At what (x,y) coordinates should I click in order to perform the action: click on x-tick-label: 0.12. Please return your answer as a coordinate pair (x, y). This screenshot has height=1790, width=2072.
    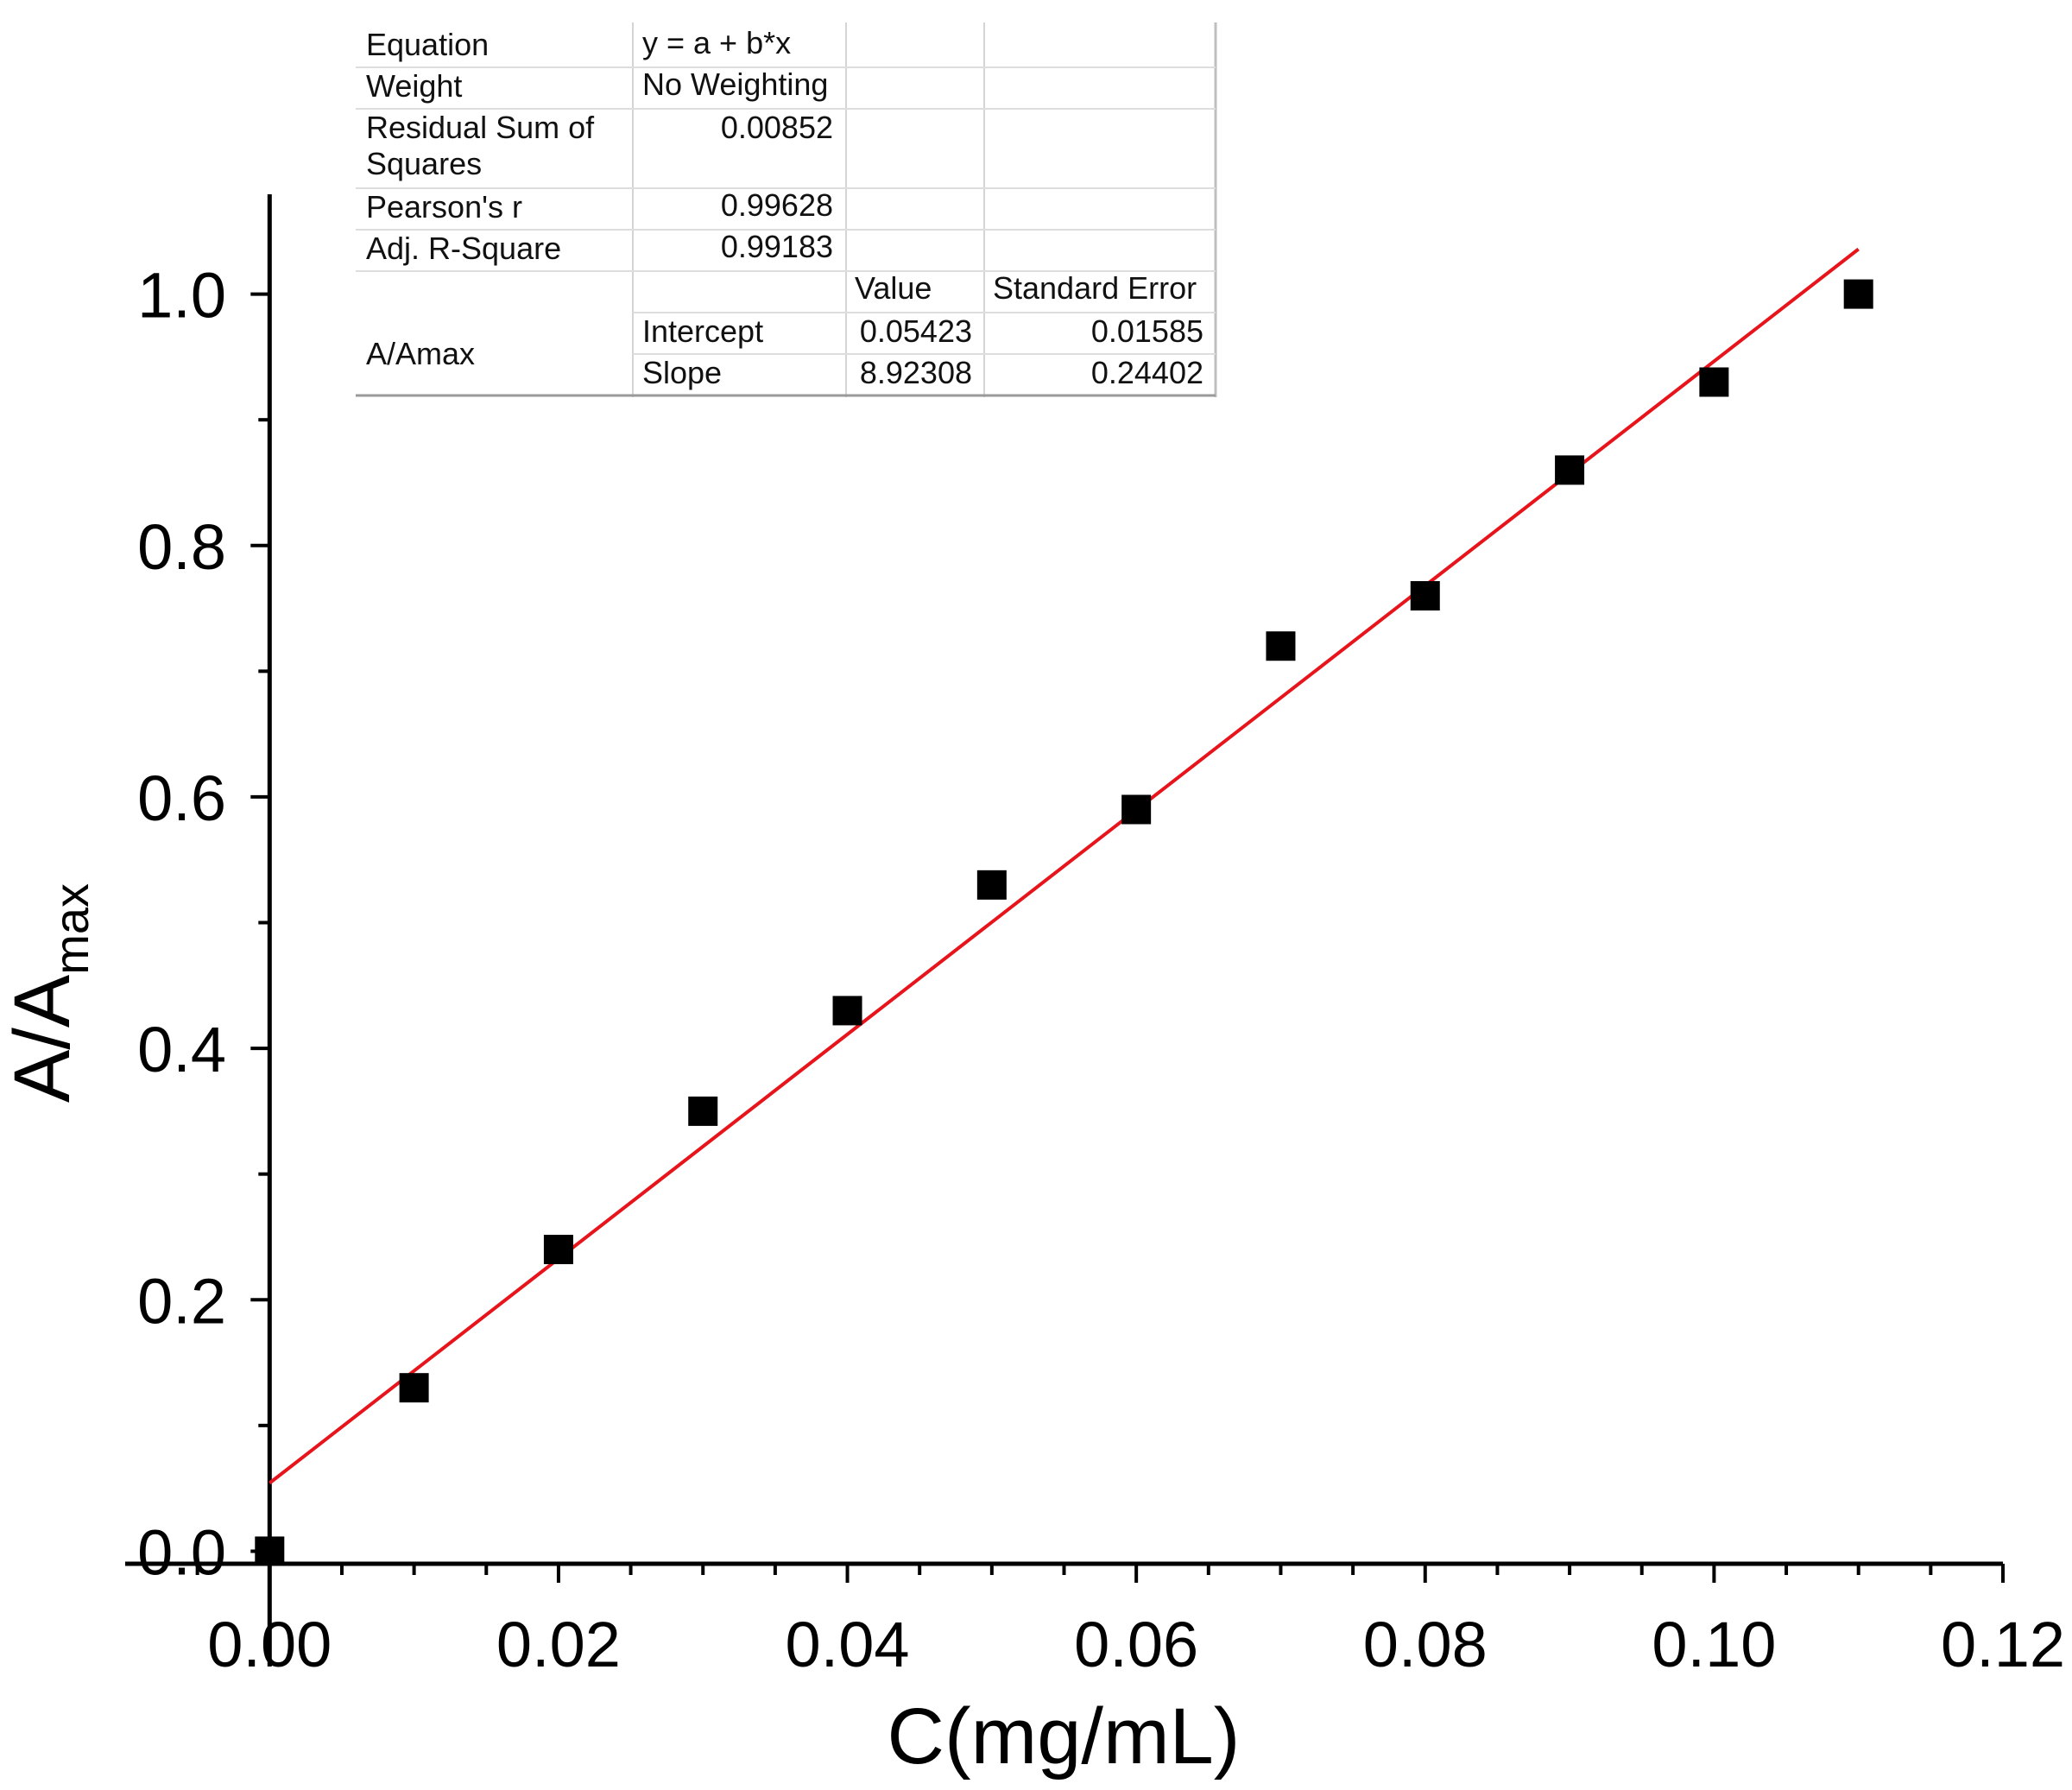
    Looking at the image, I should click on (2003, 1644).